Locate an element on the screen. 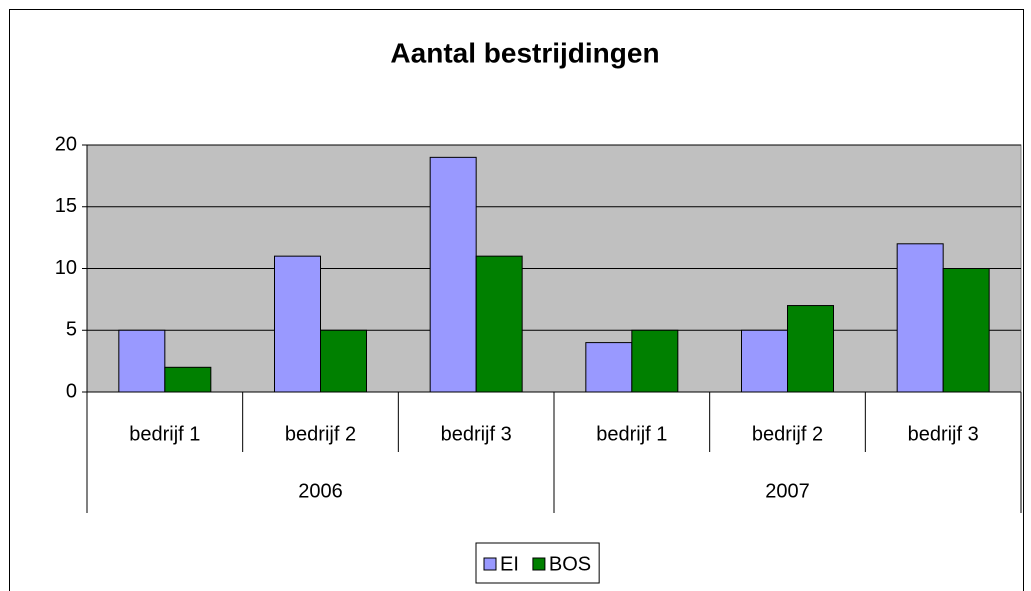 The image size is (1031, 591). legend-label: BOS is located at coordinates (570, 564).